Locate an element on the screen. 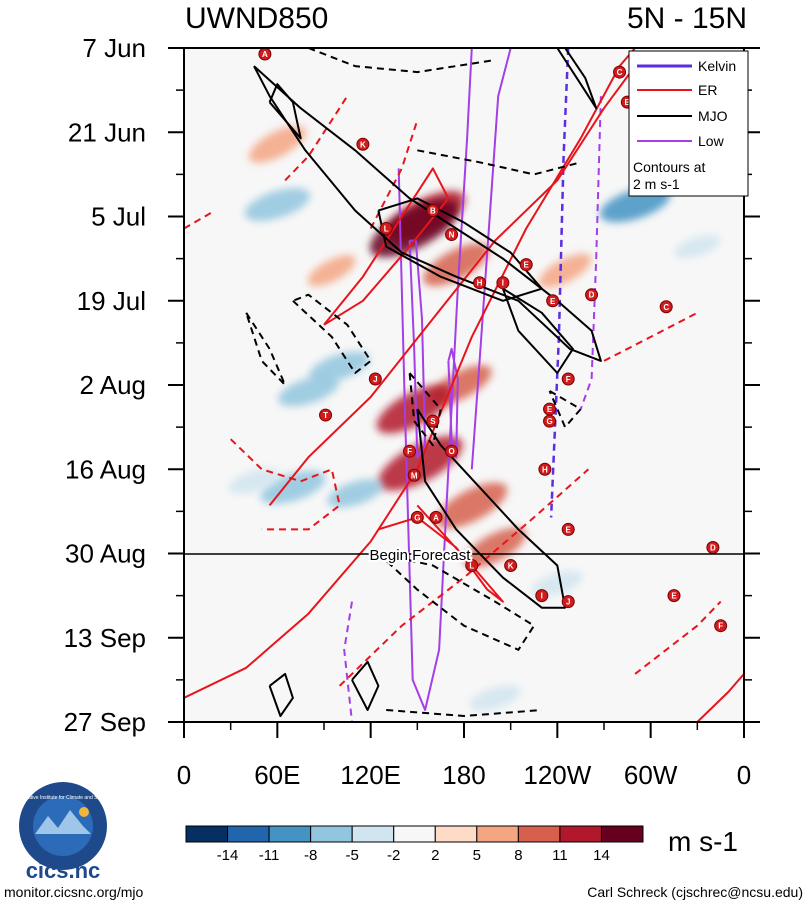  storm-marker: B is located at coordinates (433, 210).